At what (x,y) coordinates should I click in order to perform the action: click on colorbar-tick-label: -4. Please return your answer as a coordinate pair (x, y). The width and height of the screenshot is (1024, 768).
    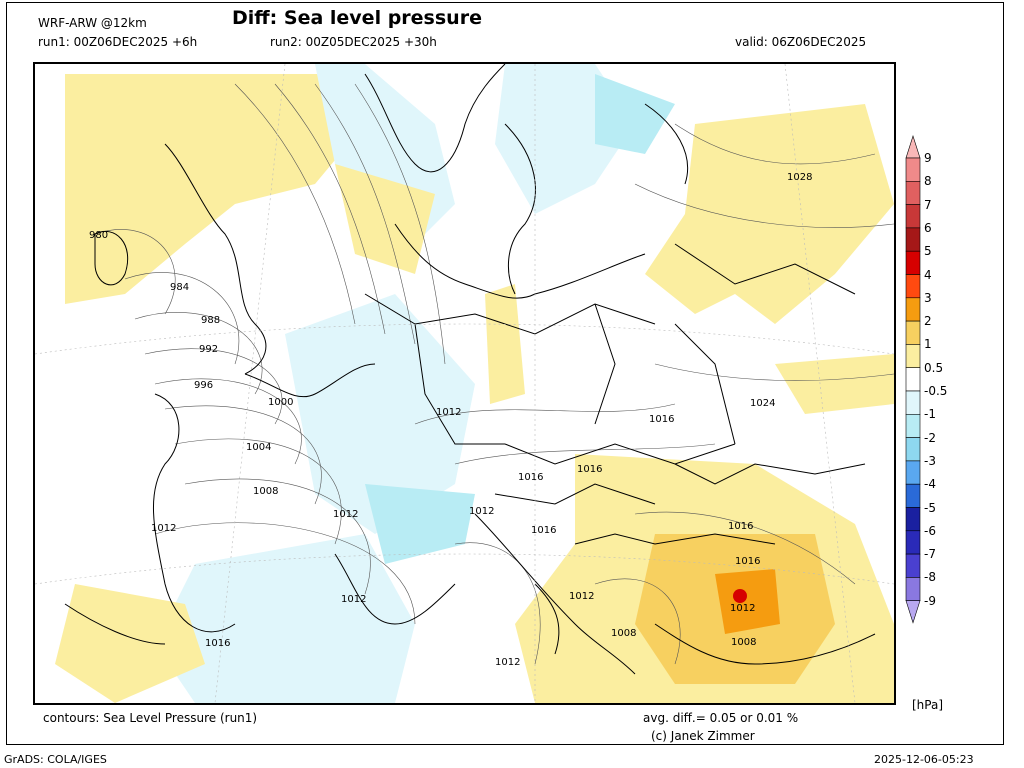
    Looking at the image, I should click on (930, 484).